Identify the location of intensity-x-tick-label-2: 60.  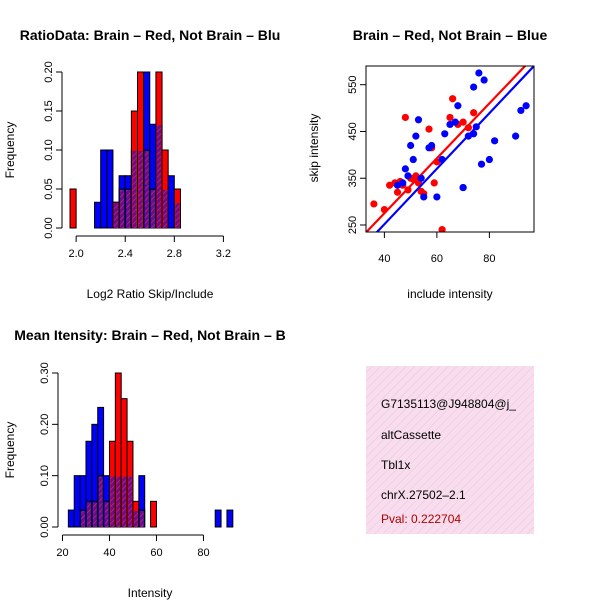
(156, 553).